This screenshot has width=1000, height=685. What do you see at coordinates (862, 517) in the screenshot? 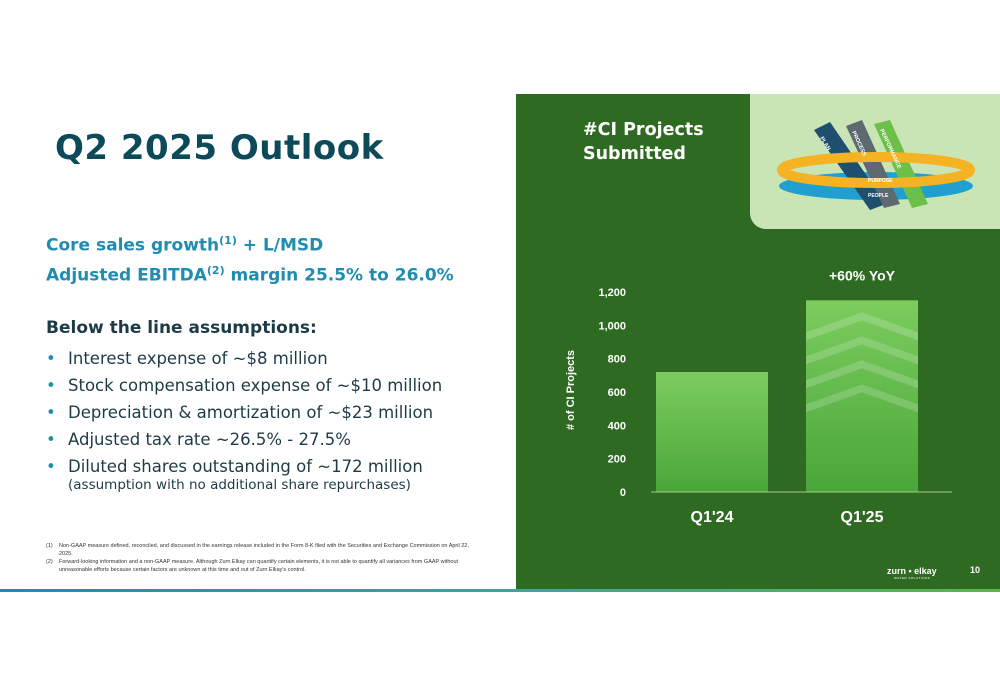
I see `x-tick-label: Q1'25` at bounding box center [862, 517].